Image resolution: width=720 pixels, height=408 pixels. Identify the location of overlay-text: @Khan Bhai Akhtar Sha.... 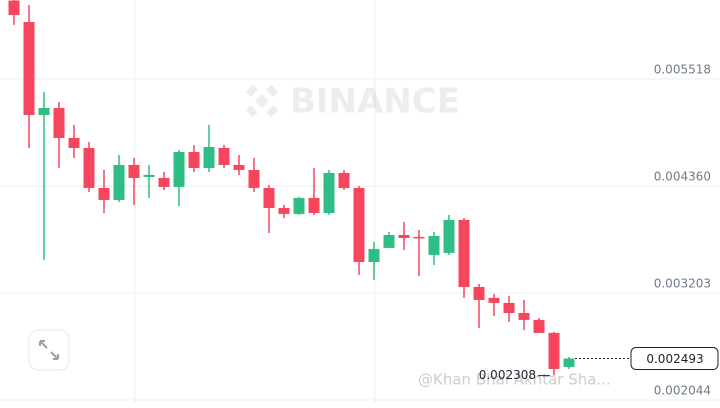
(514, 380).